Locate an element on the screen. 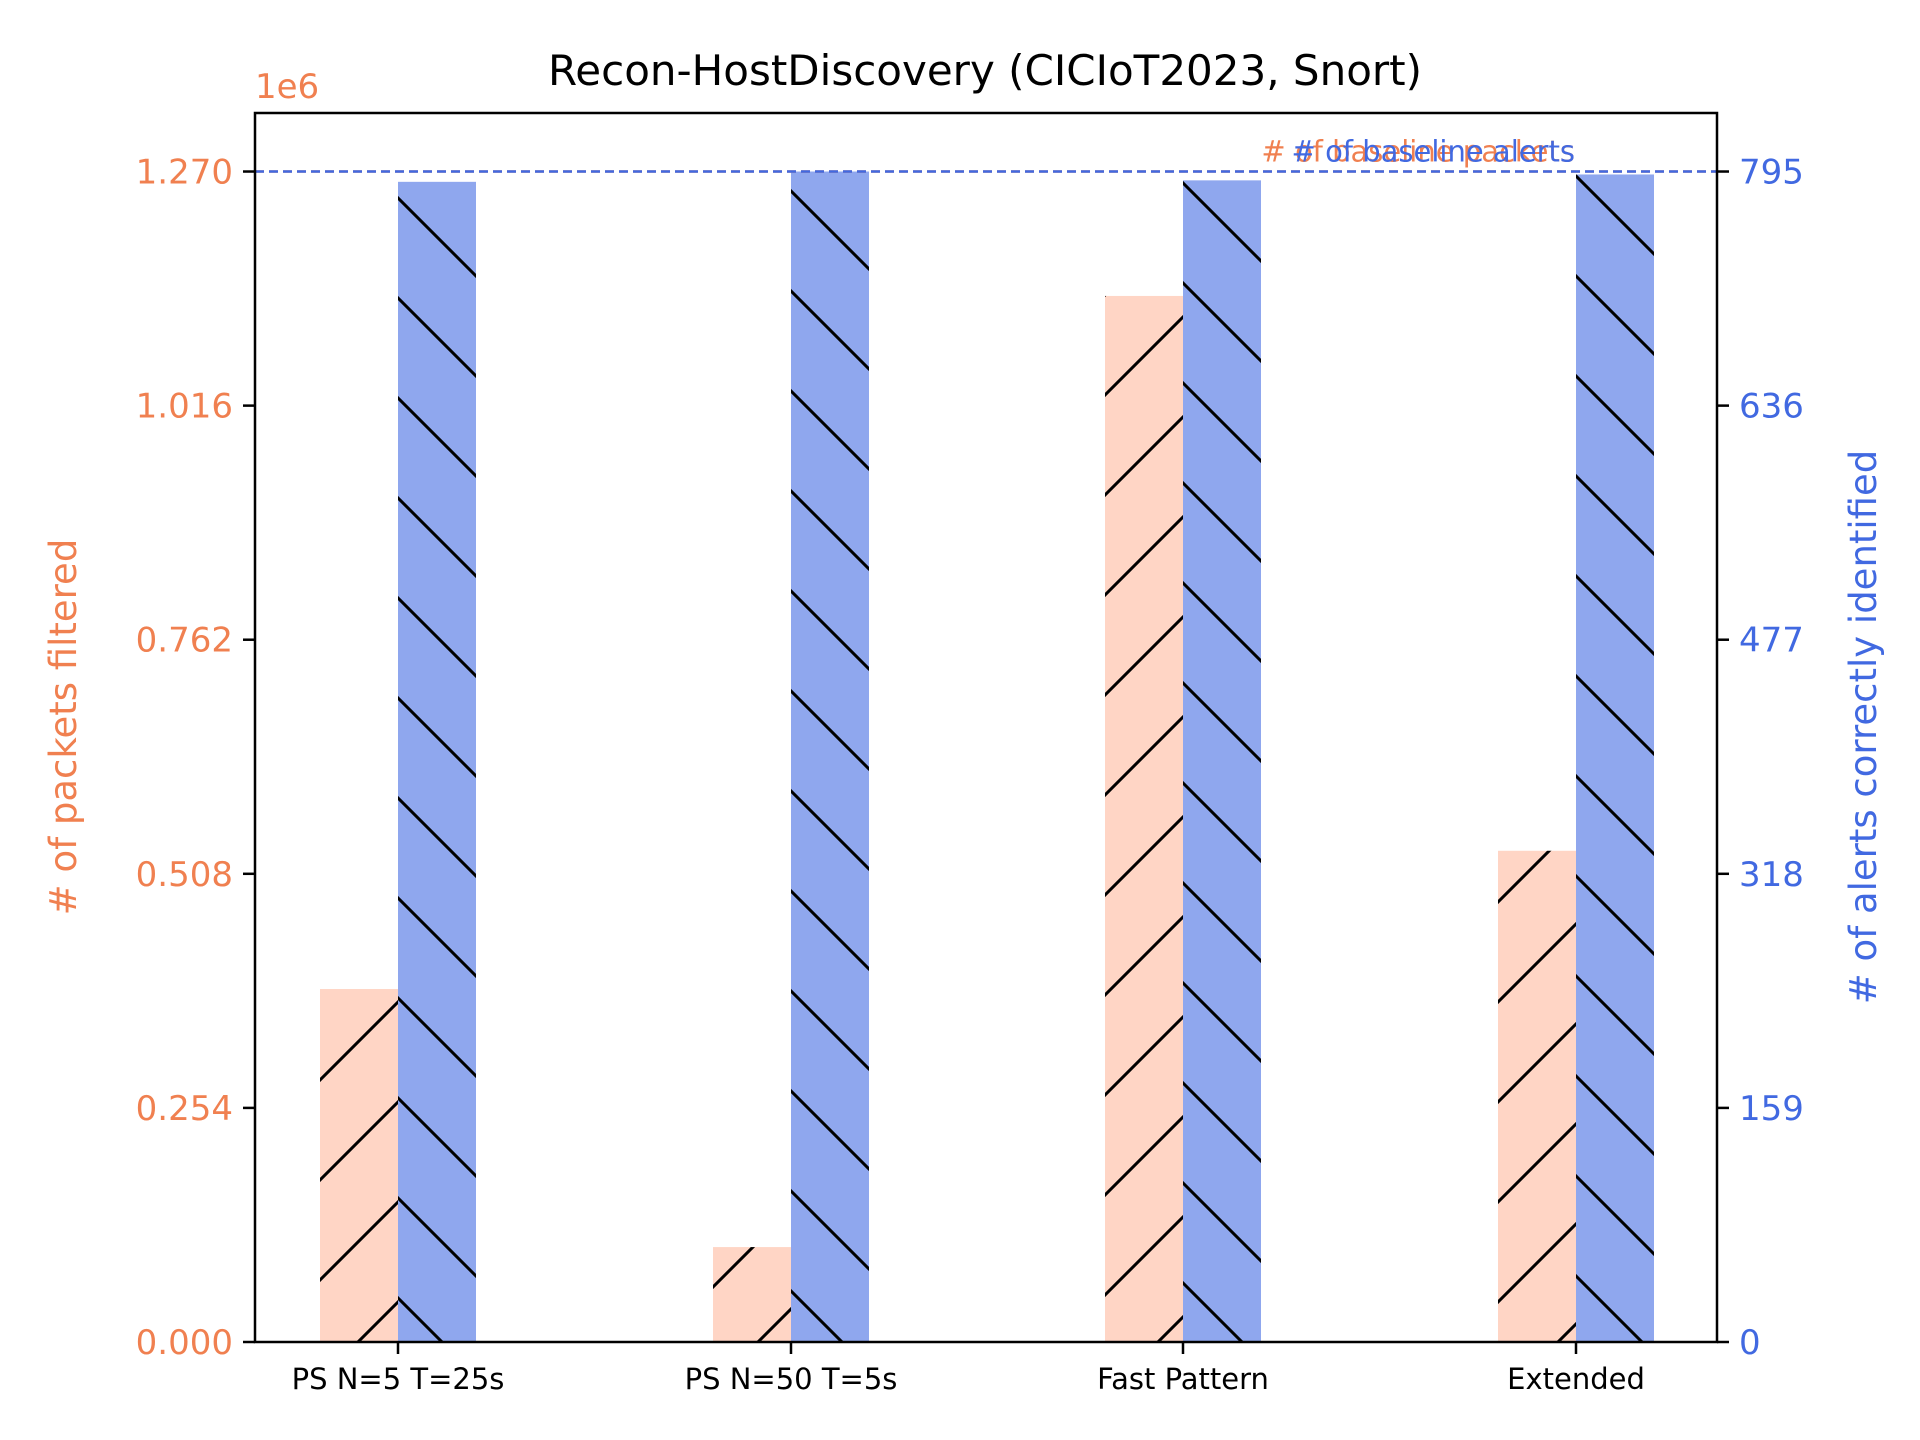 This screenshot has height=1440, width=1920. right-tick-label-1: 159 is located at coordinates (1771, 1109).